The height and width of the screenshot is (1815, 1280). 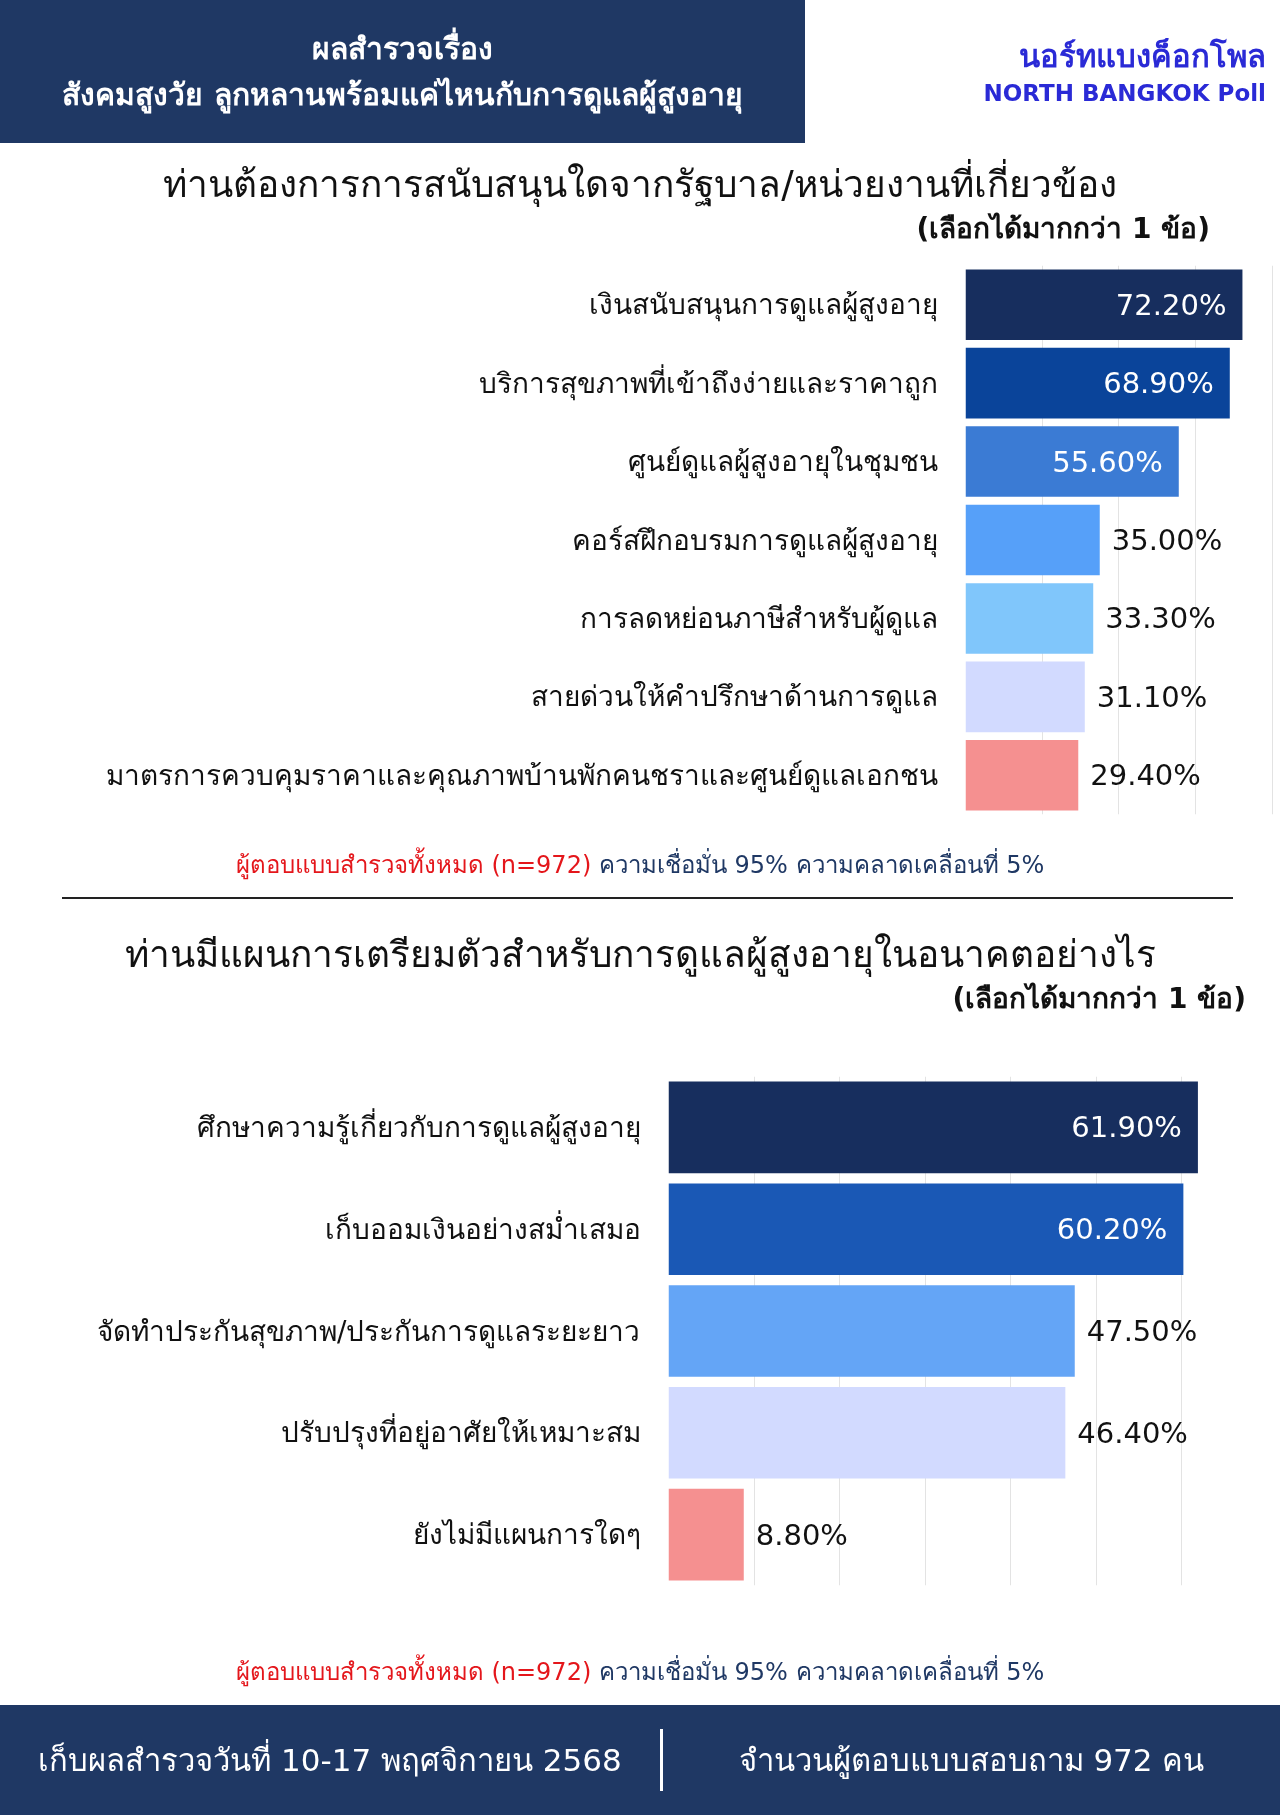 What do you see at coordinates (971, 1760) in the screenshot?
I see `text: จำนวนผู้ตอบแบบสอบถาม 972 คน` at bounding box center [971, 1760].